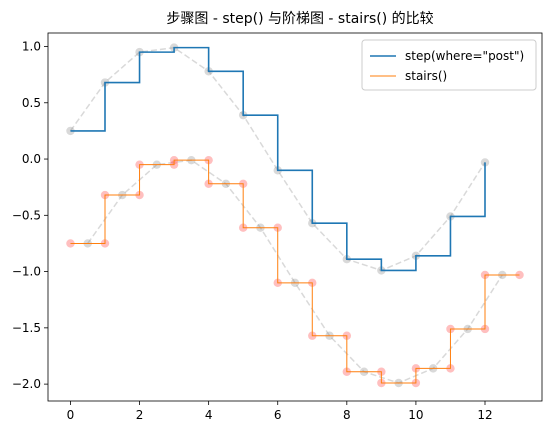  What do you see at coordinates (140, 415) in the screenshot?
I see `x-tick-label-1: 2` at bounding box center [140, 415].